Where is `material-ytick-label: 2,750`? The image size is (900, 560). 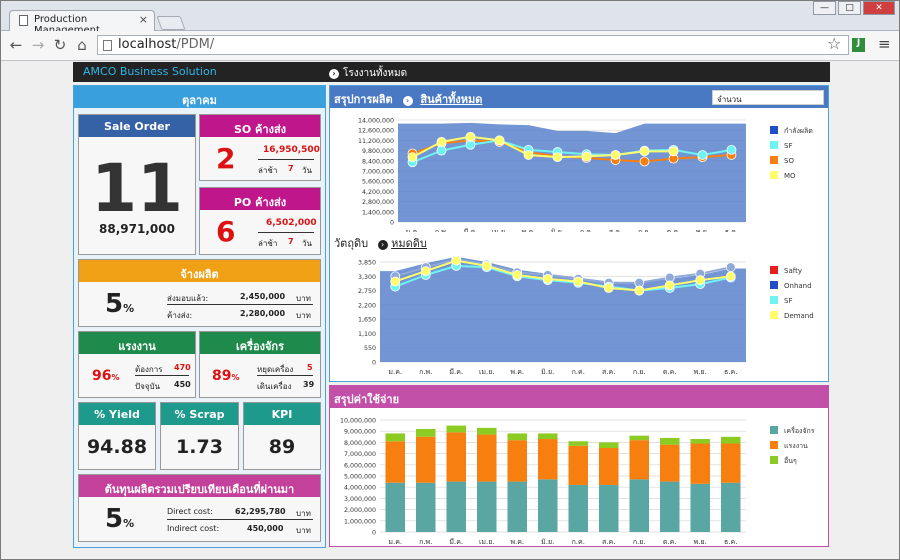 material-ytick-label: 2,750 is located at coordinates (367, 291).